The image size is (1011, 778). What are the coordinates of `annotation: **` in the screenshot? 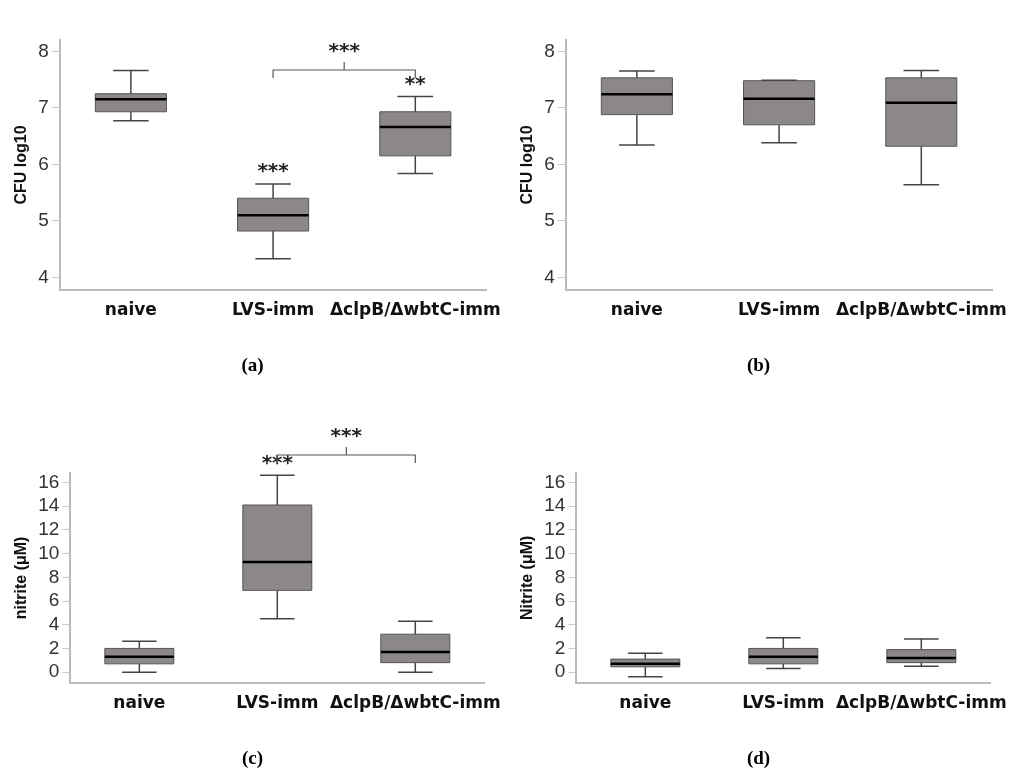 It's located at (415, 82).